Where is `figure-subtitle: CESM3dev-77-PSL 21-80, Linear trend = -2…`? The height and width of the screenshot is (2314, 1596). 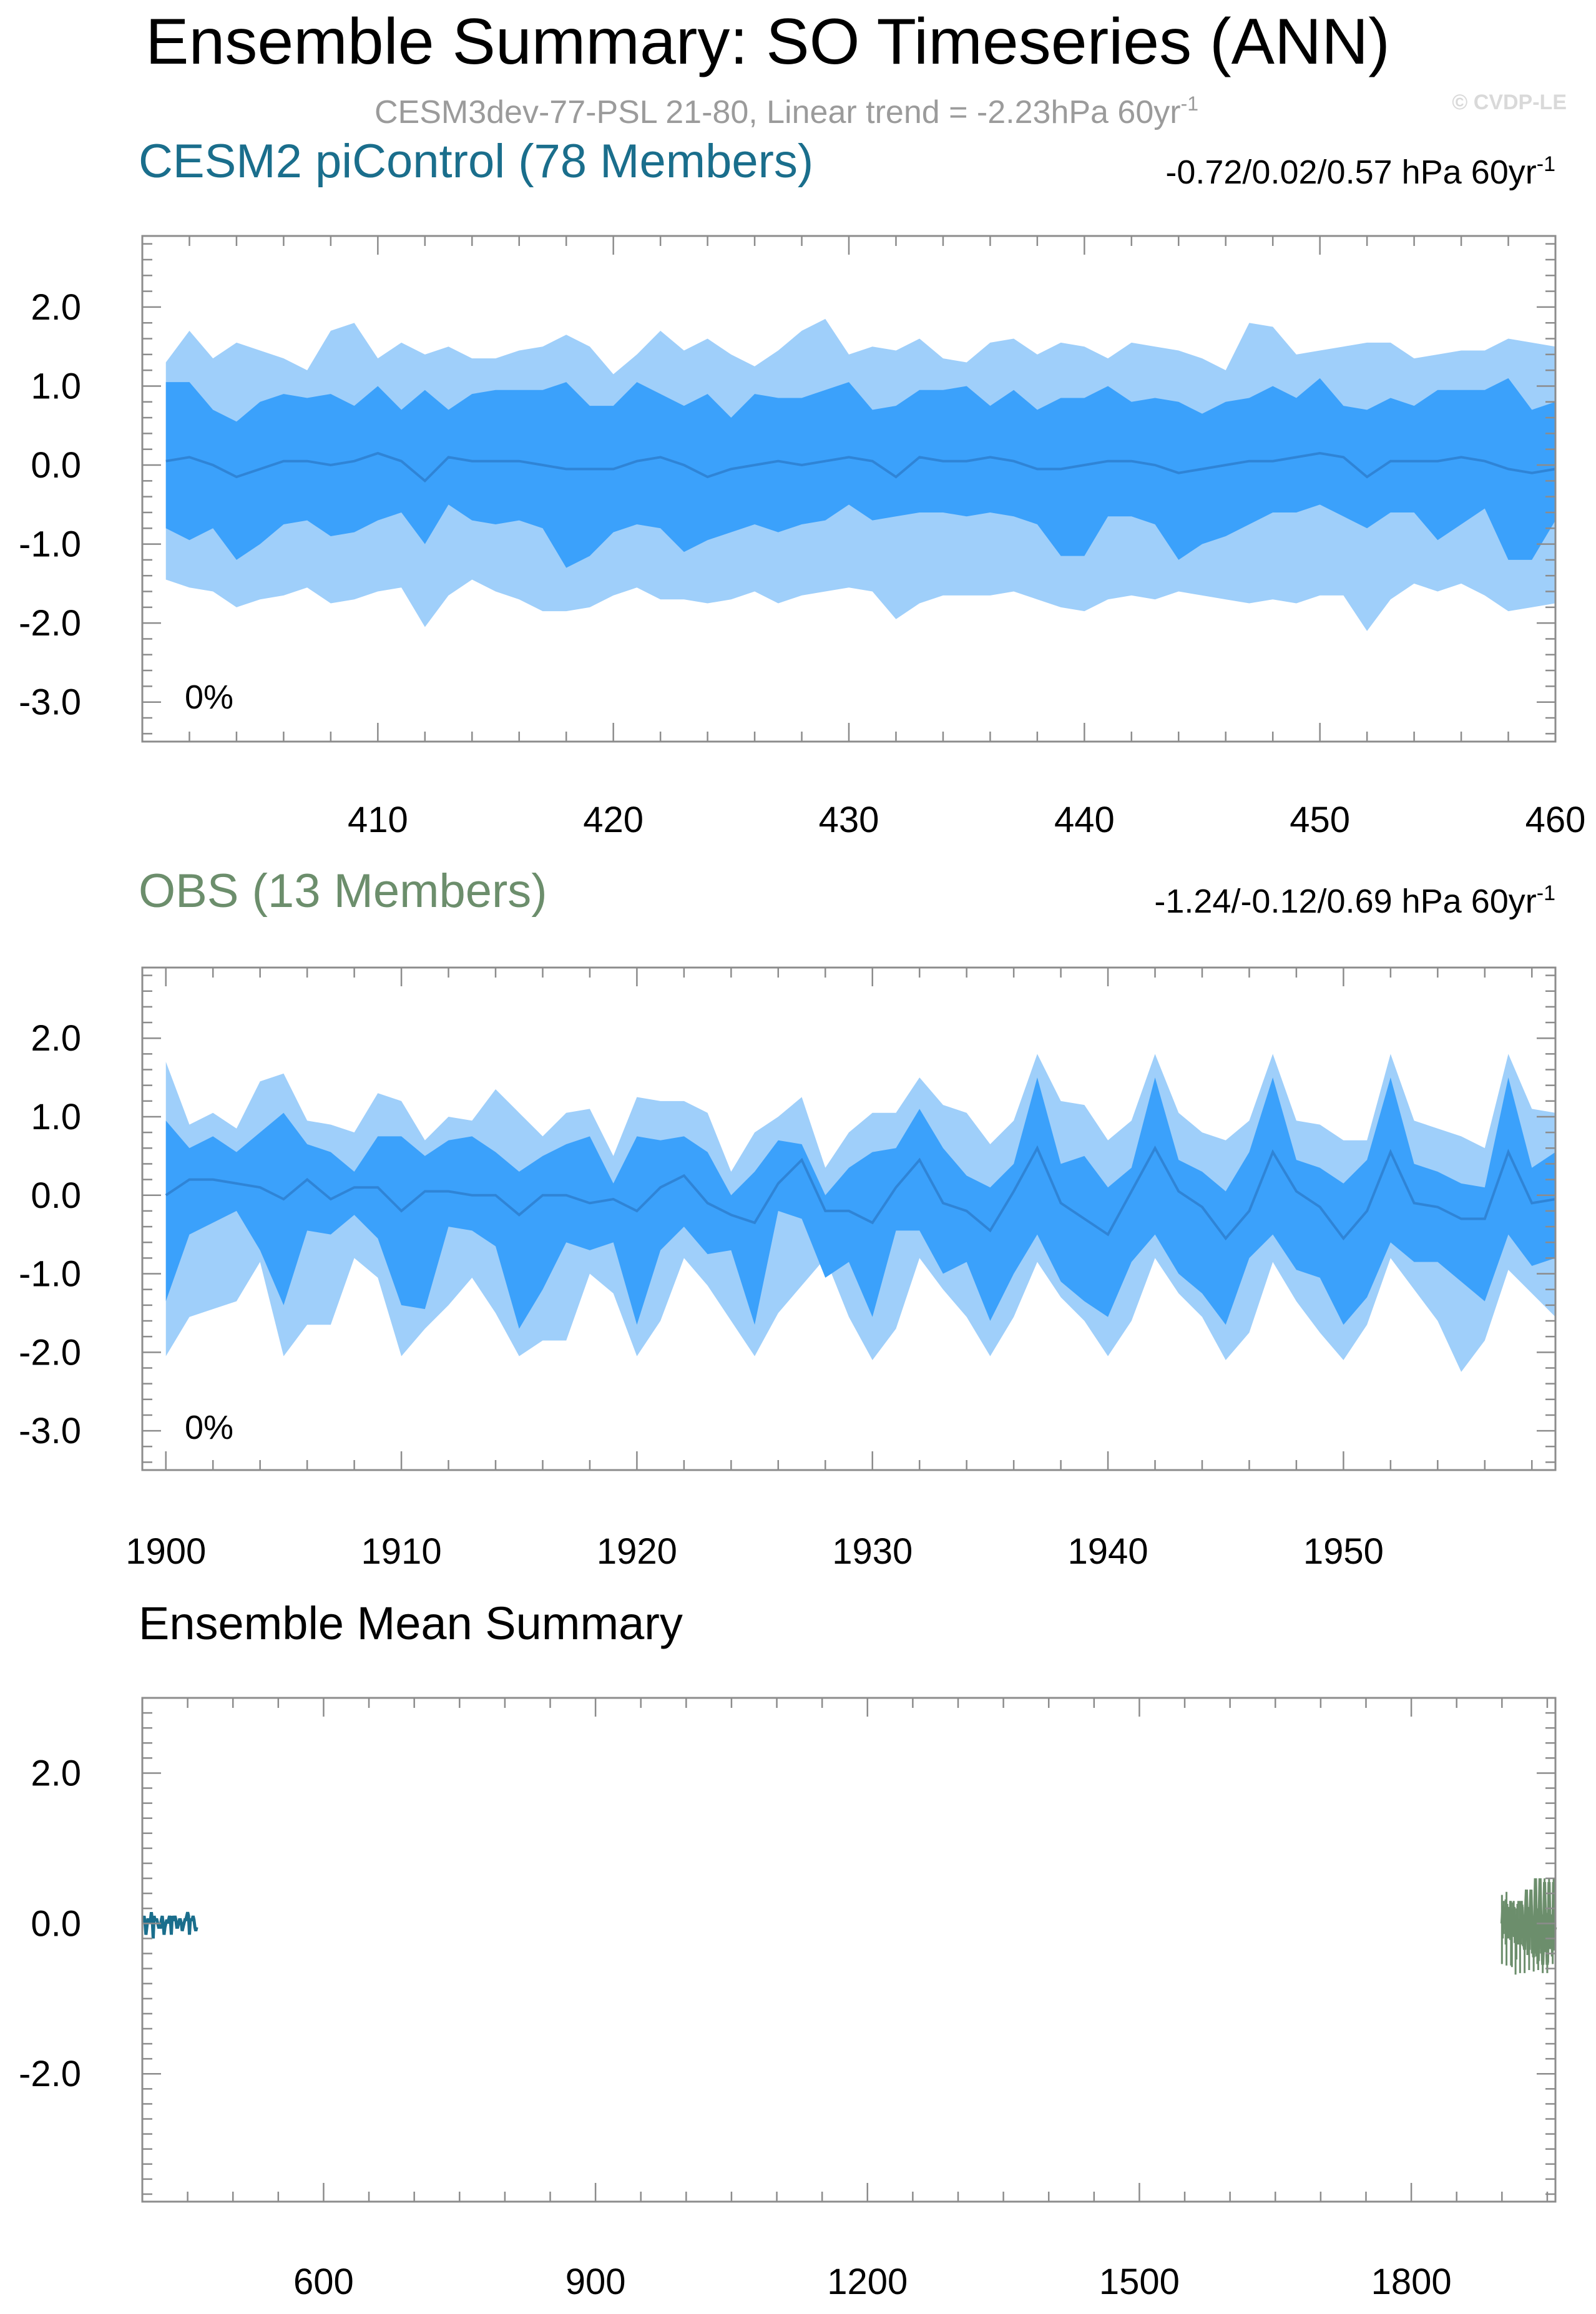 figure-subtitle: CESM3dev-77-PSL 21-80, Linear trend = -2… is located at coordinates (787, 111).